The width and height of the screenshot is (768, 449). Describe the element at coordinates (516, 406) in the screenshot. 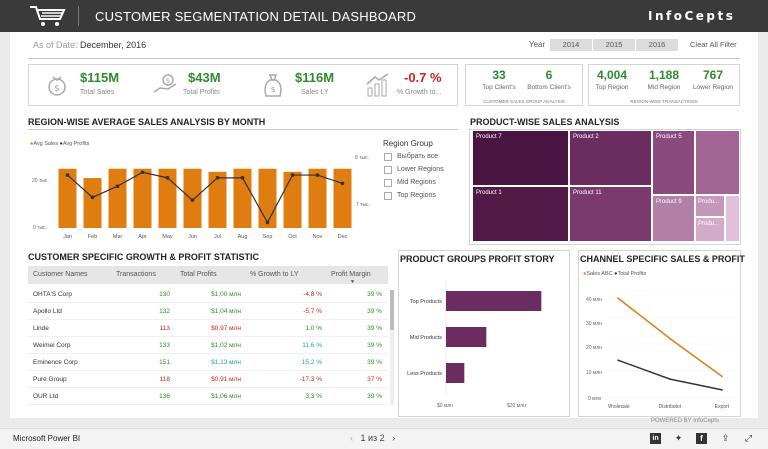

I see `pp-x-tick-1: $20 млн` at that location.